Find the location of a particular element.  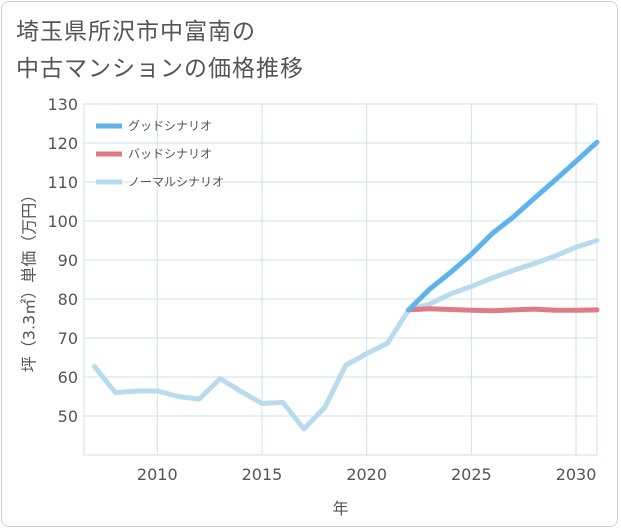

title-line-2: 中古マンションの価格推移 is located at coordinates (160, 69).